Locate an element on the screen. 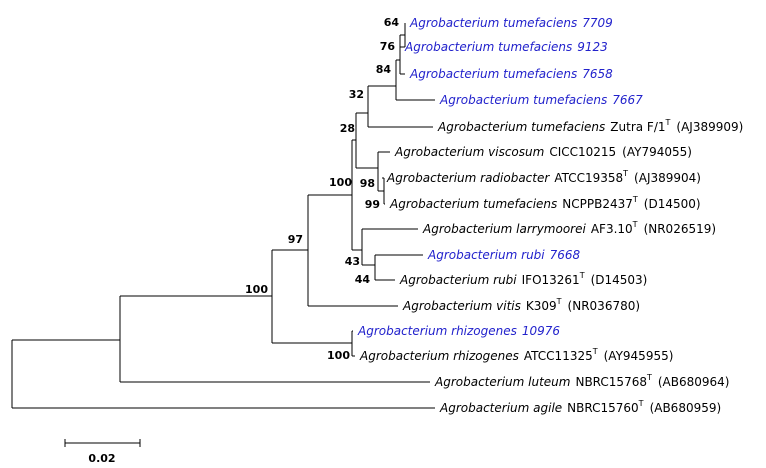  strain: Zutra F/1 is located at coordinates (637, 127).